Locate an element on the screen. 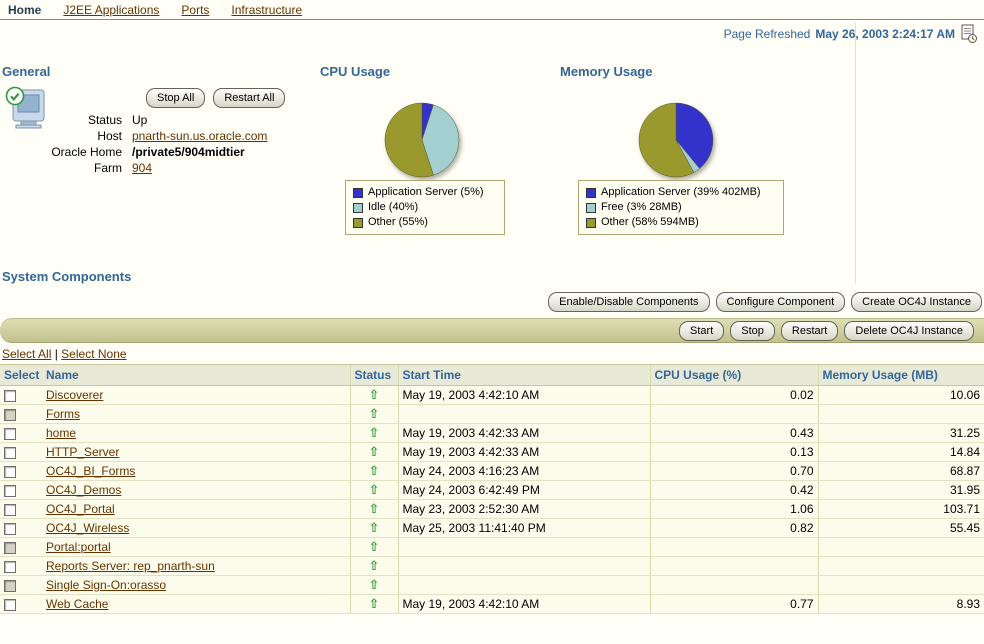 The height and width of the screenshot is (644, 984). legend-item: Free (3% 28MB) is located at coordinates (681, 207).